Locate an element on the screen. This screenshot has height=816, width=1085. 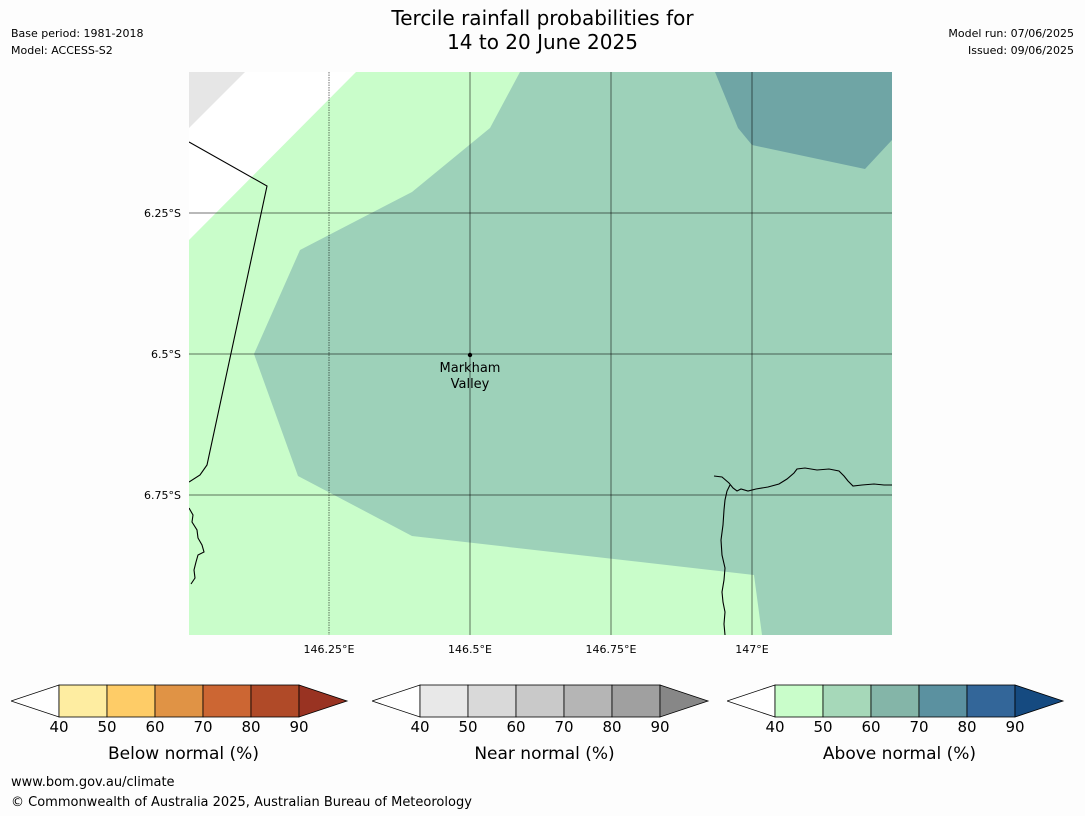
lon-label-146.5E: 146.5°E is located at coordinates (470, 649).